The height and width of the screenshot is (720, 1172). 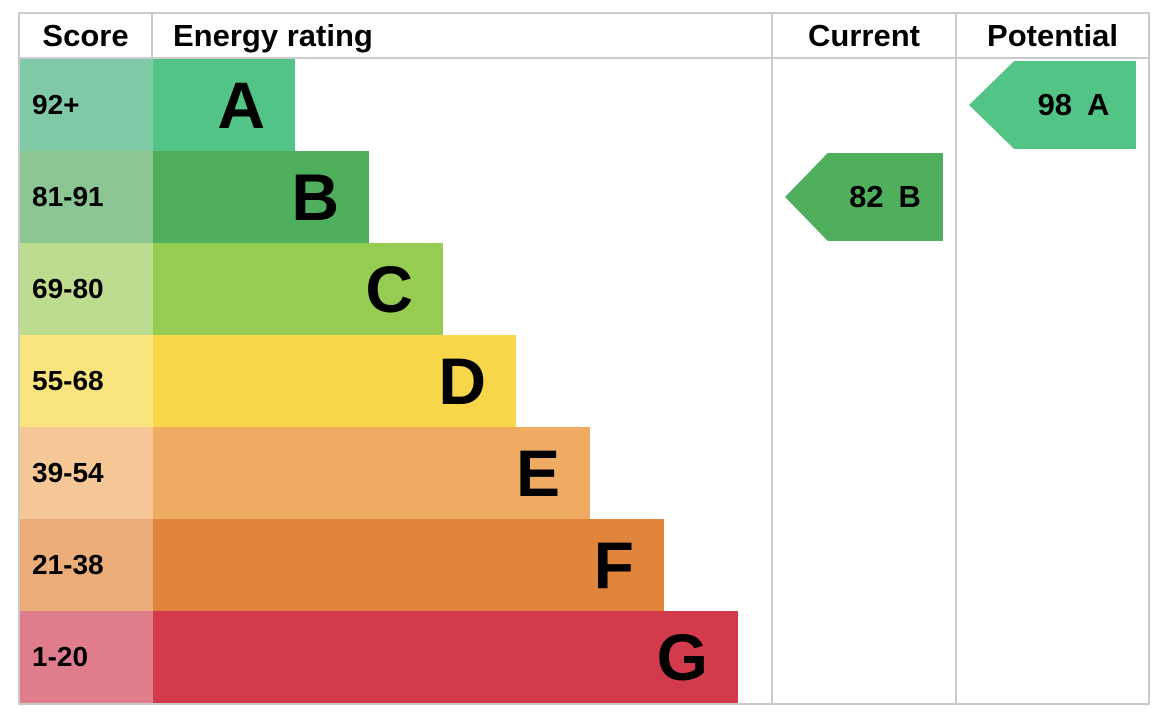 What do you see at coordinates (68, 472) in the screenshot?
I see `score-range-e: 39-54` at bounding box center [68, 472].